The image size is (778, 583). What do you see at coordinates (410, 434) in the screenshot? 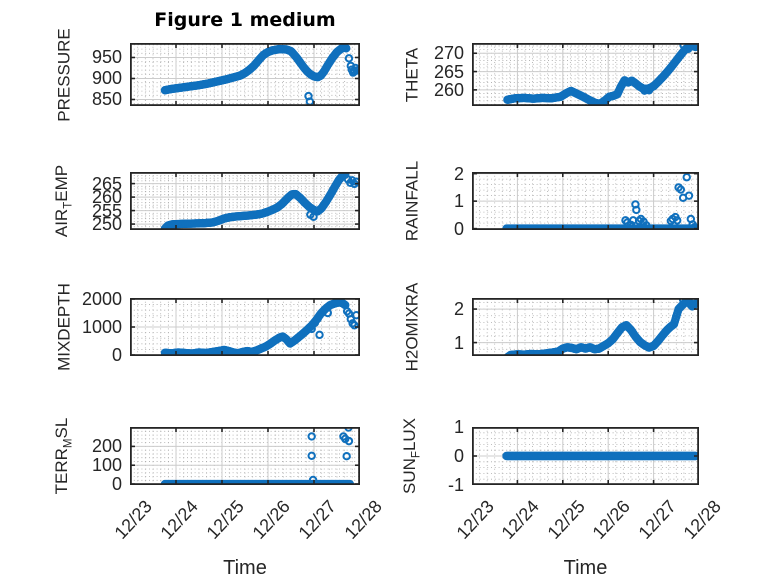
I see `y-axis-label-text: LUX` at bounding box center [410, 434].